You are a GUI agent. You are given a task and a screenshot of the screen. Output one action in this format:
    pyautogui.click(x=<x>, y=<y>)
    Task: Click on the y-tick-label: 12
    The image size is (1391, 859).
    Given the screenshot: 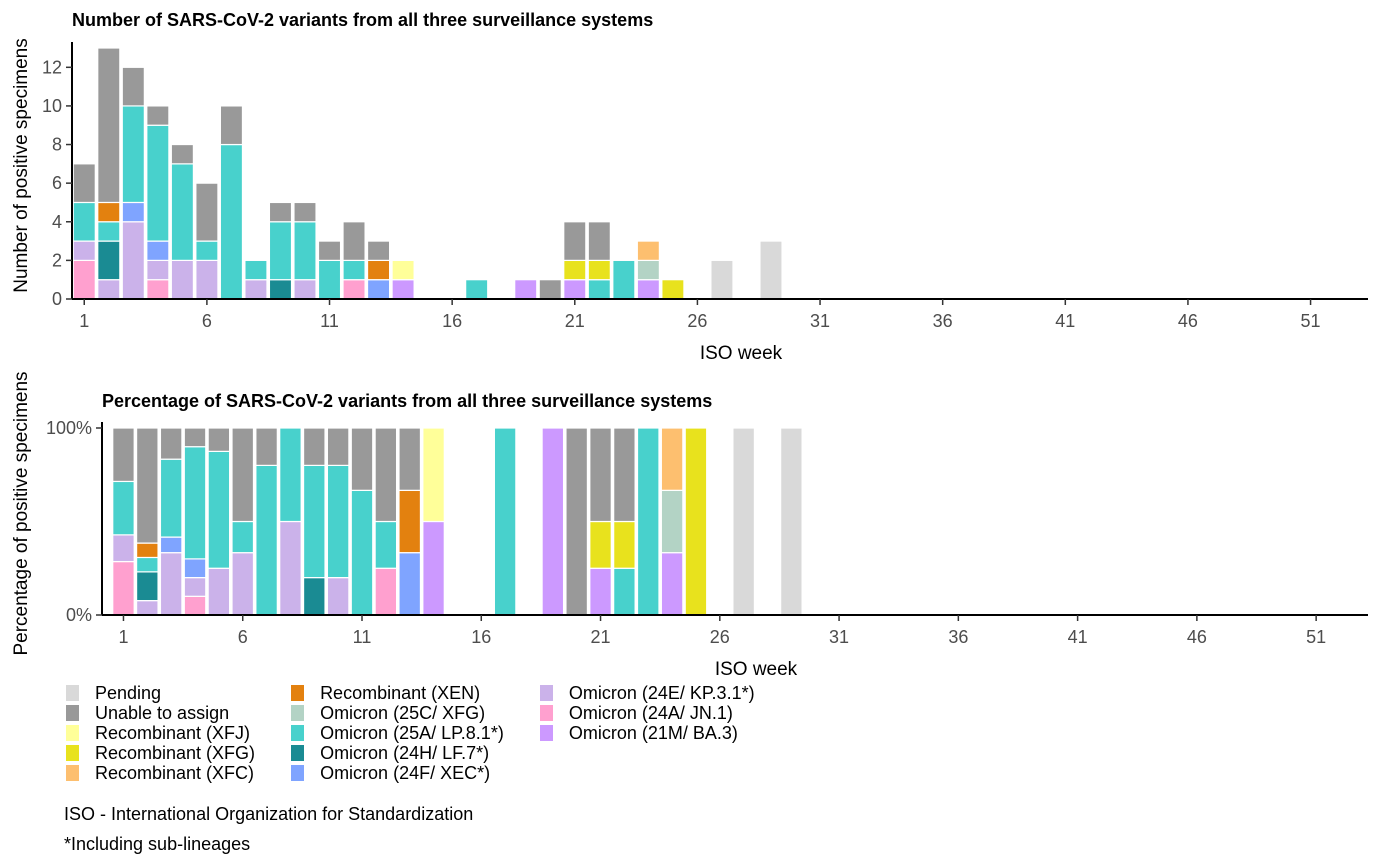 What is the action you would take?
    pyautogui.click(x=52, y=67)
    